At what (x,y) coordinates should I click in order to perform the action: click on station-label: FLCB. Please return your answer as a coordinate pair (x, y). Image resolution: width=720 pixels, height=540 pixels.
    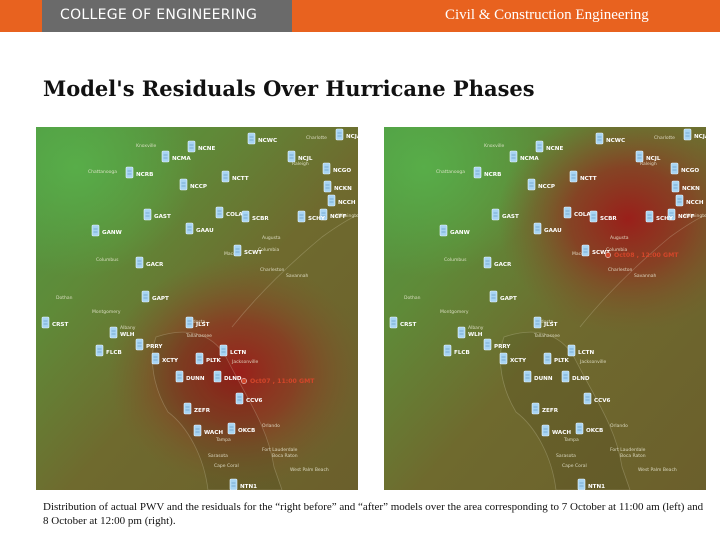
    Looking at the image, I should click on (114, 353).